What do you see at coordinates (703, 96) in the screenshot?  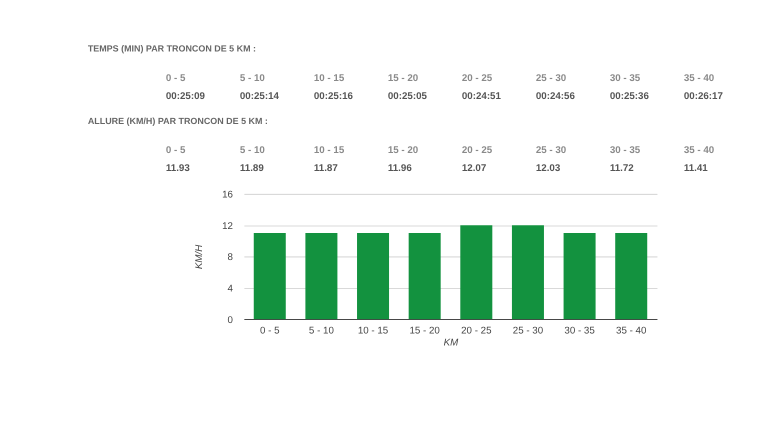 I see `text: 00:26:17` at bounding box center [703, 96].